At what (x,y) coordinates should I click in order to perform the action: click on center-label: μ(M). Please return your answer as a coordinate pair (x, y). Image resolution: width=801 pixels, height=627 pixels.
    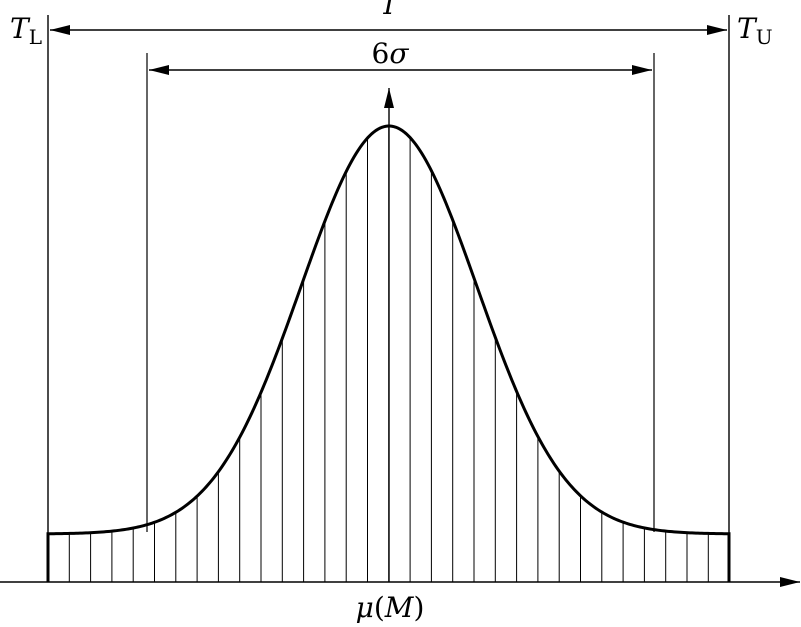
    Looking at the image, I should click on (390, 607).